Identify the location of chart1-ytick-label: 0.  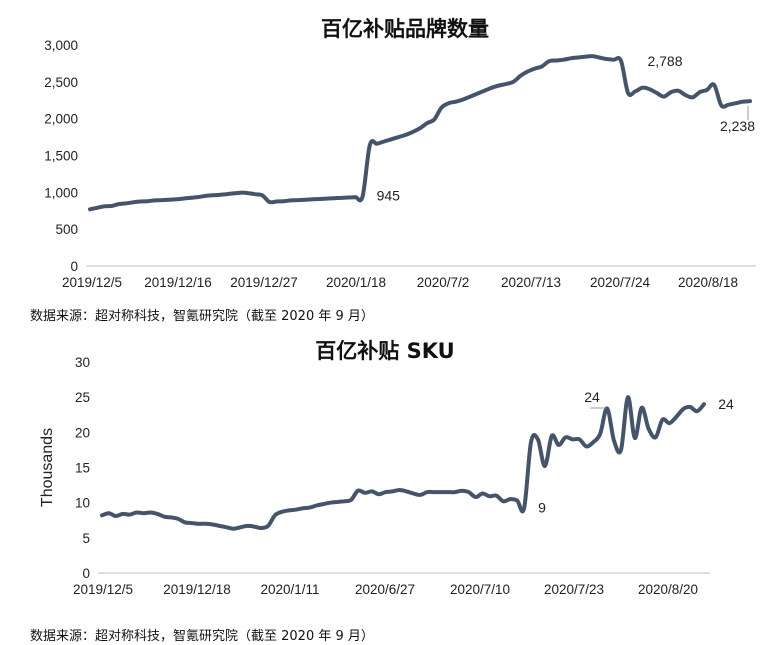
(74, 266).